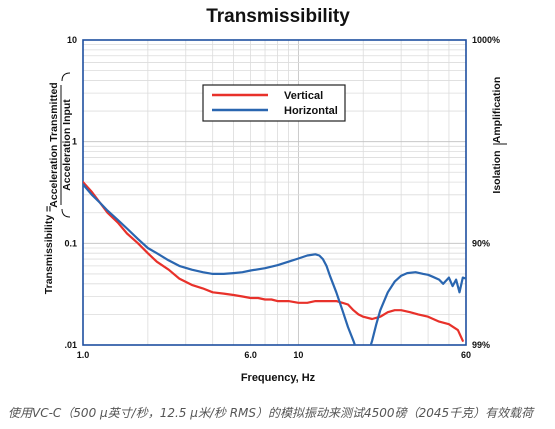  I want to click on legend-box, so click(274, 103).